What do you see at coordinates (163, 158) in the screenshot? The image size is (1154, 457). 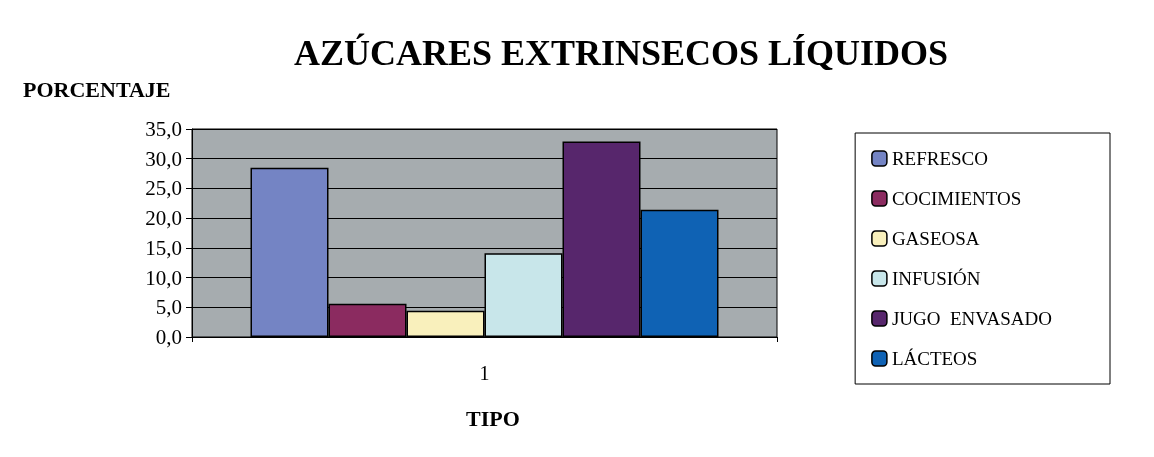 I see `y-tick-label: 30,0` at bounding box center [163, 158].